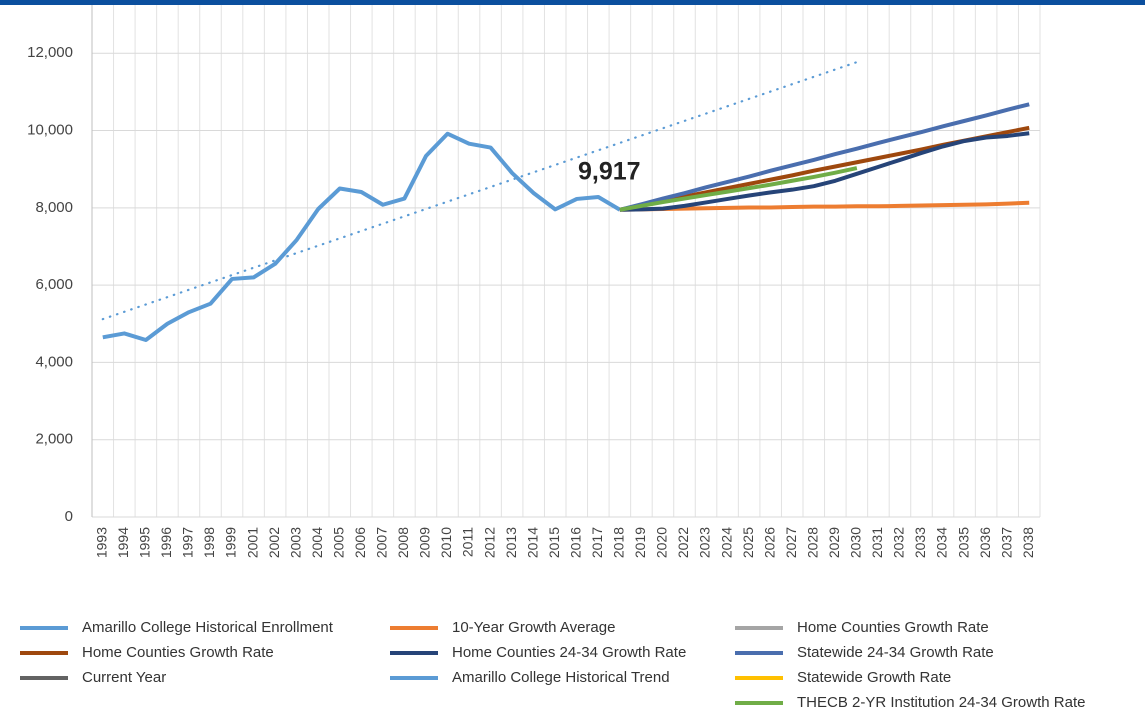 The width and height of the screenshot is (1145, 720). What do you see at coordinates (554, 542) in the screenshot?
I see `x-tick-label: 2015` at bounding box center [554, 542].